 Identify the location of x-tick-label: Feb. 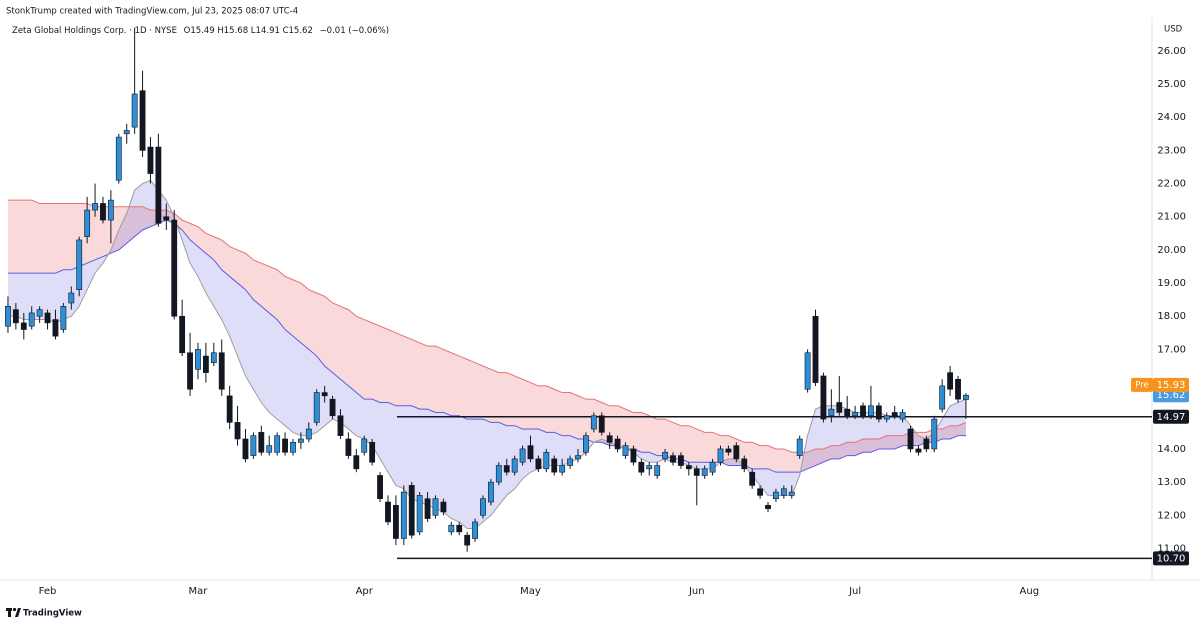
(48, 591).